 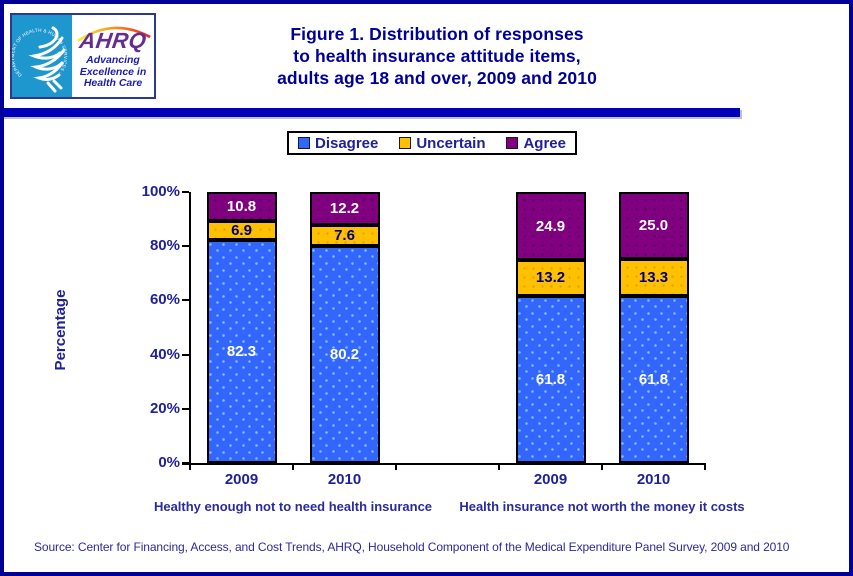 I want to click on bar-segment-disagree: 82.3, so click(x=241, y=351).